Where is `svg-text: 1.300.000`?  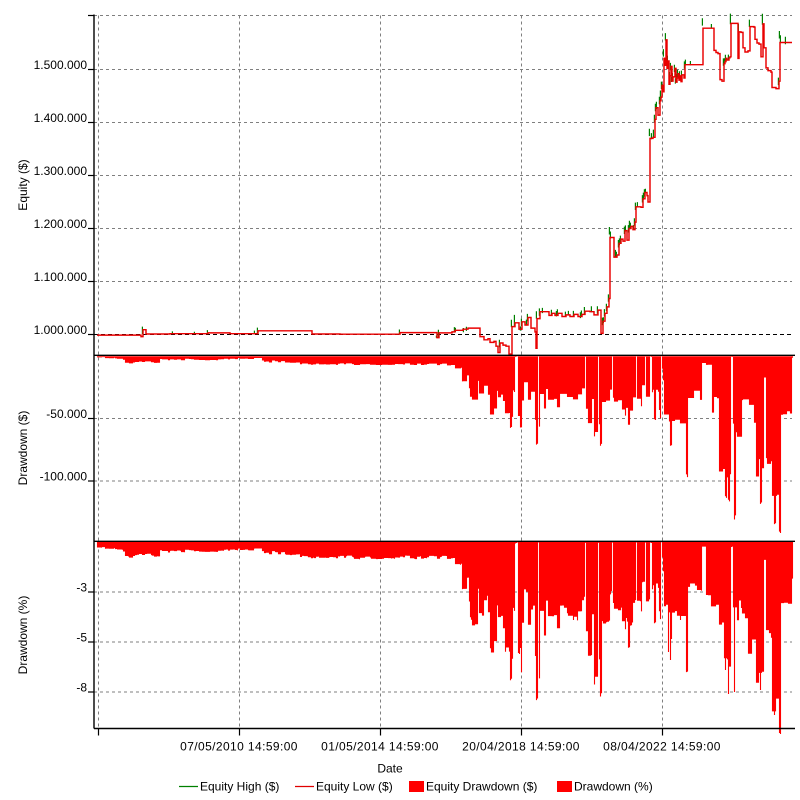 svg-text: 1.300.000 is located at coordinates (61, 171).